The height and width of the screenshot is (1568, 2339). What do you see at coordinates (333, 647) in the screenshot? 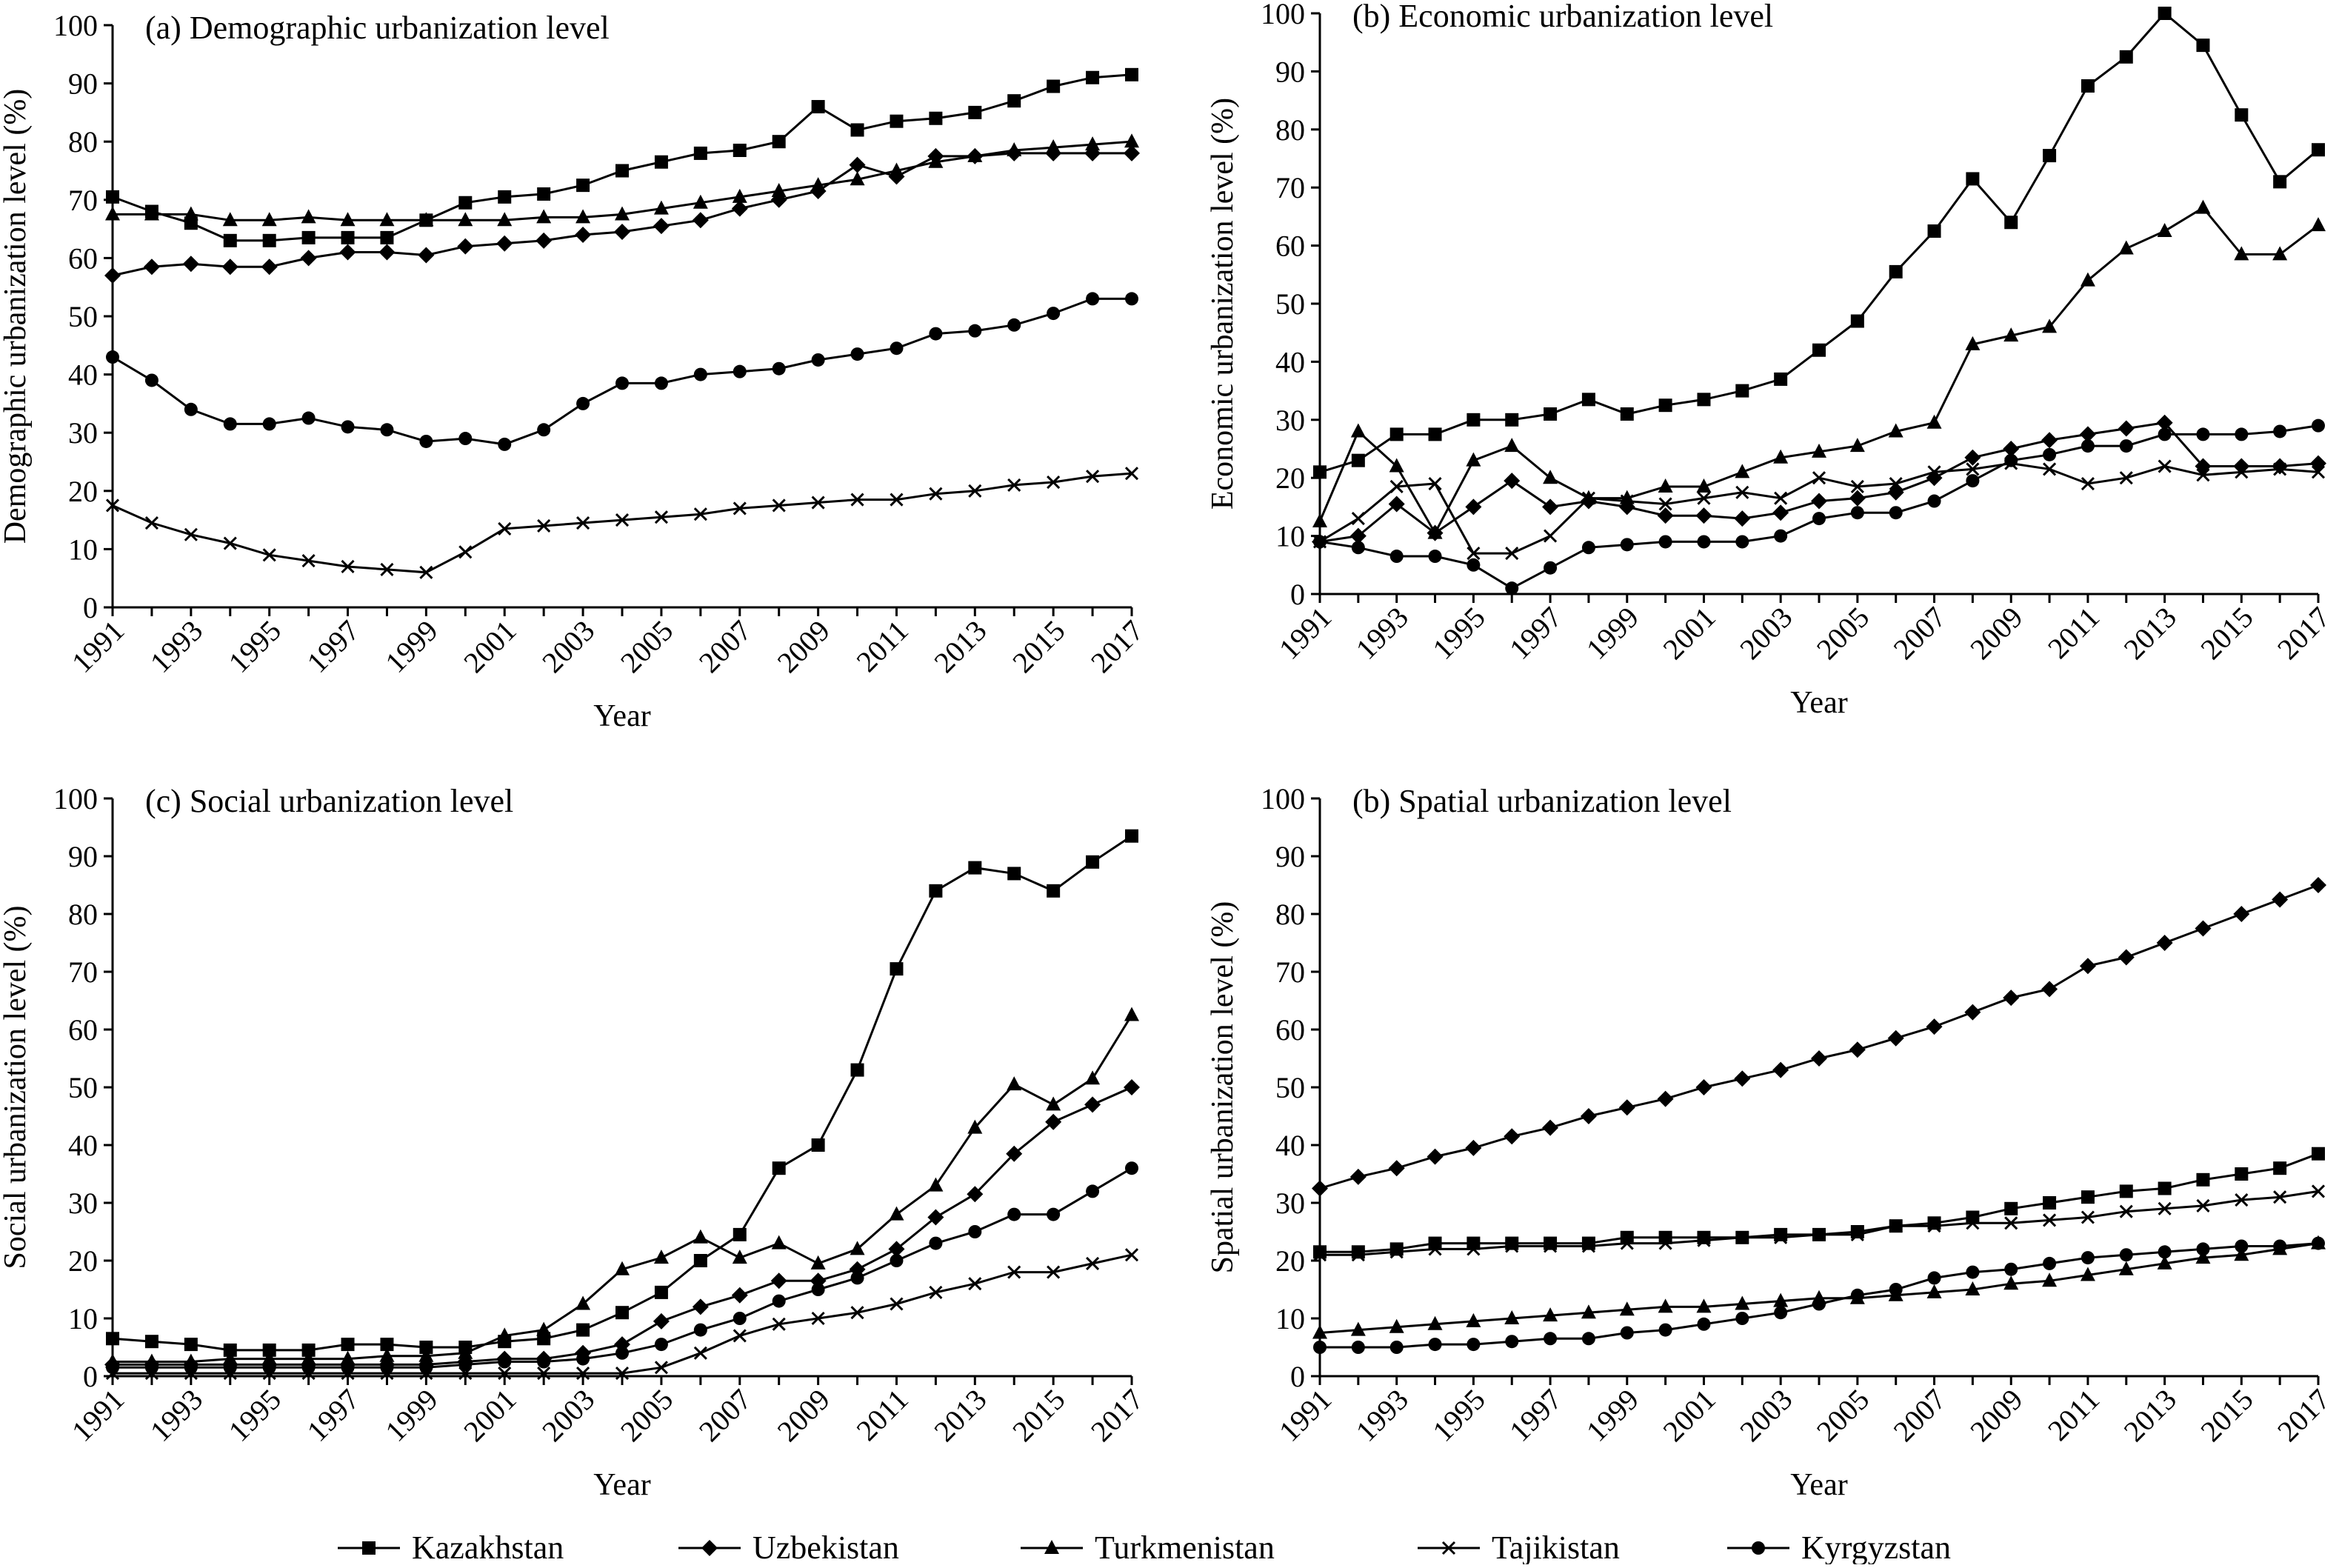
I see `x-tick-label: 1997` at bounding box center [333, 647].